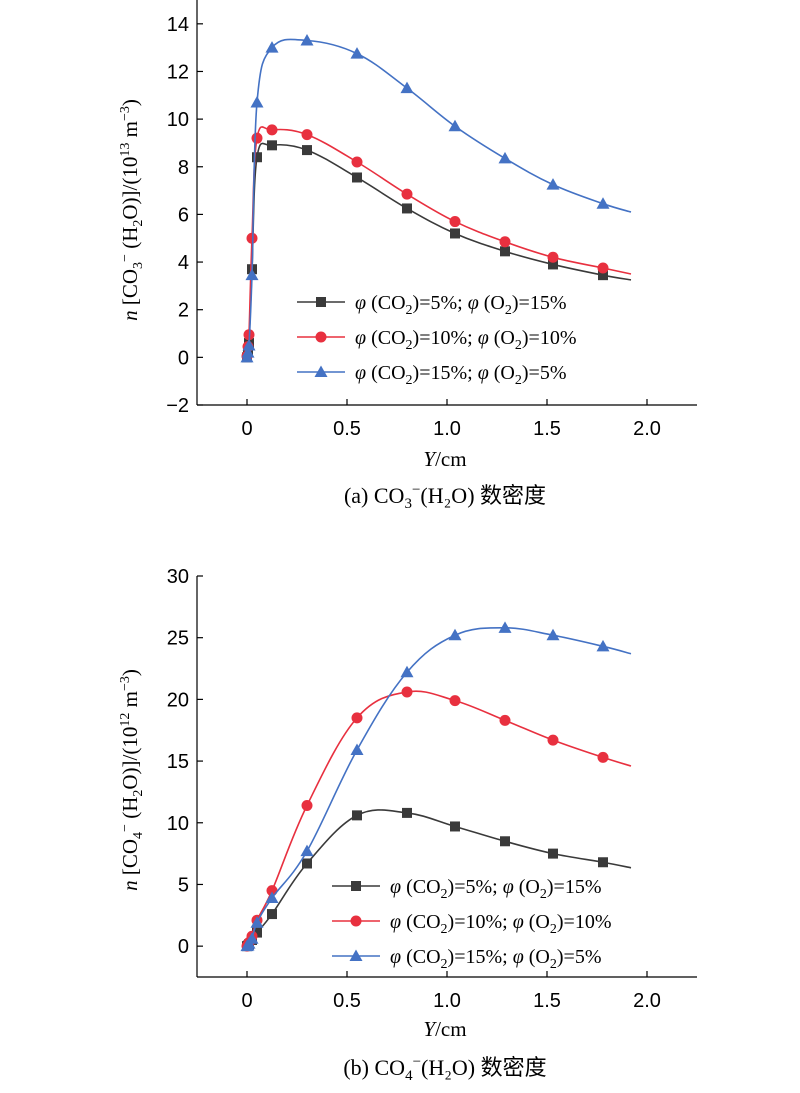 Image resolution: width=800 pixels, height=1093 pixels. Describe the element at coordinates (439, 241) in the screenshot. I see `series-line` at that location.